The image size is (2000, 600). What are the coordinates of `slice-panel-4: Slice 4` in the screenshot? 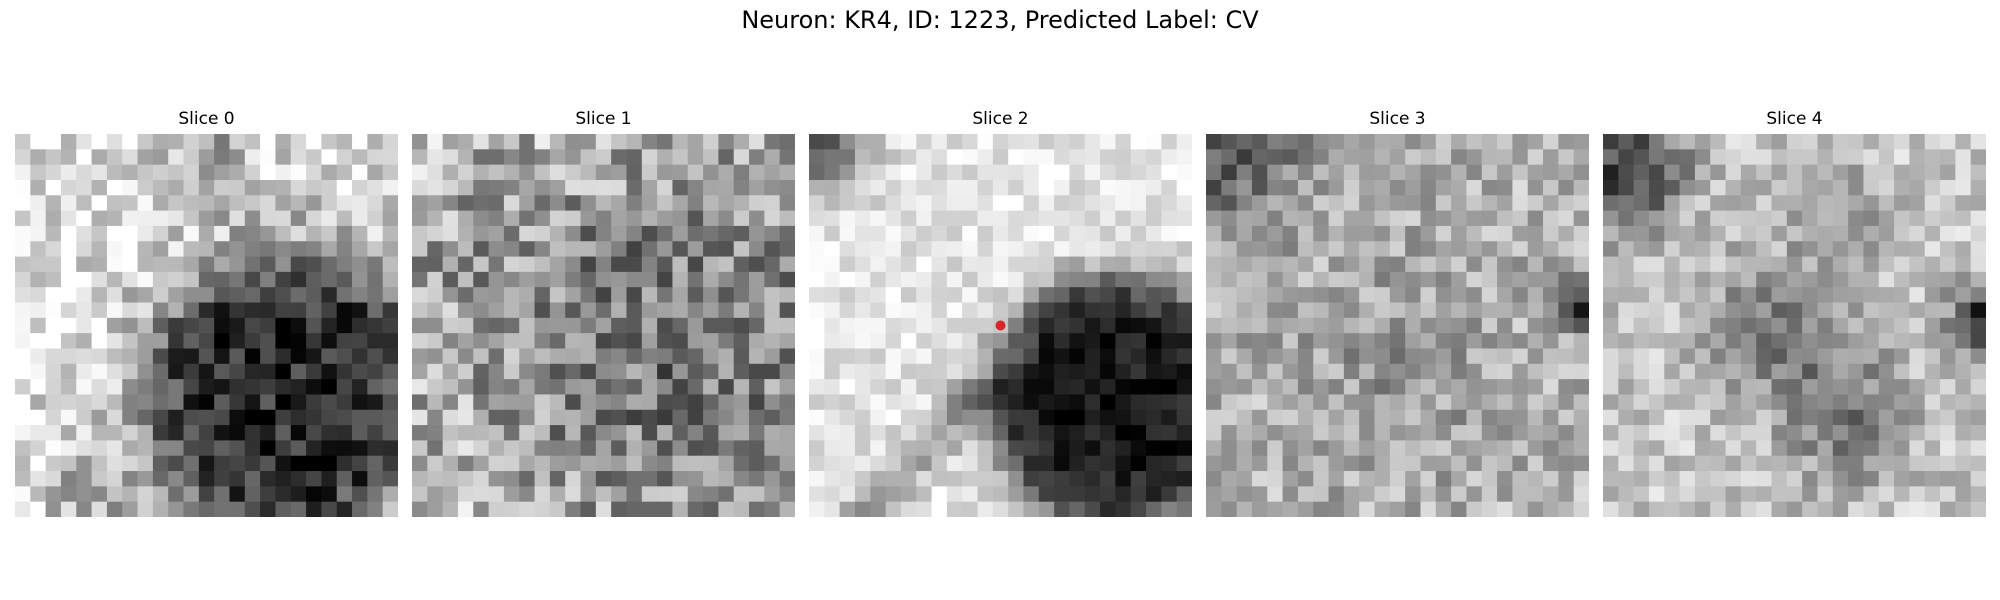 It's located at (1794, 312).